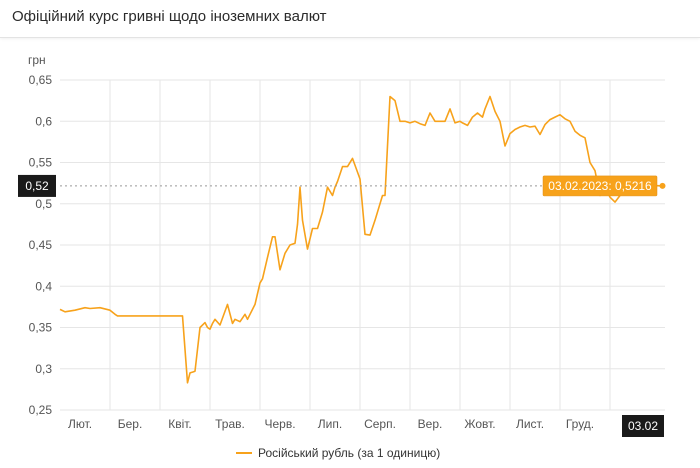 The height and width of the screenshot is (468, 700). Describe the element at coordinates (41, 163) in the screenshot. I see `y-tick-label: 0,55` at that location.